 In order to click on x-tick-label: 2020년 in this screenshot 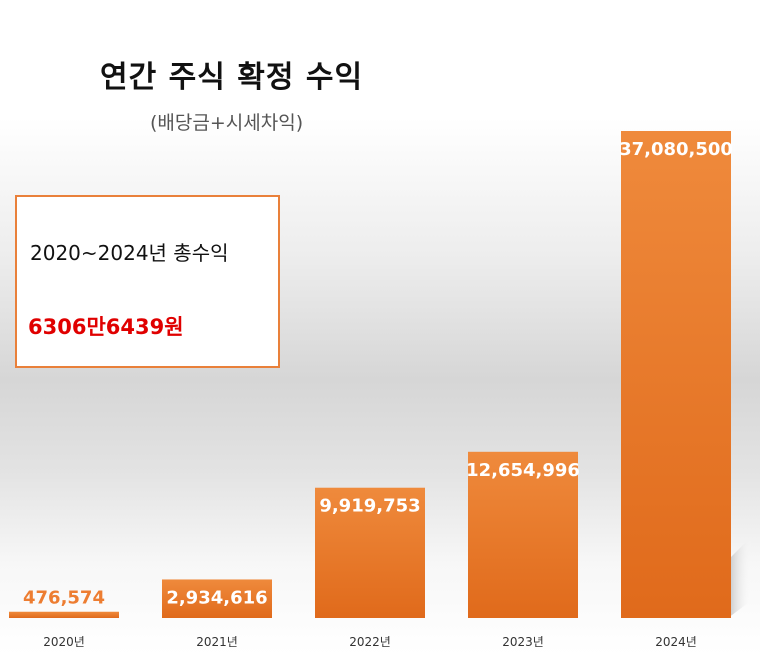, I will do `click(64, 642)`.